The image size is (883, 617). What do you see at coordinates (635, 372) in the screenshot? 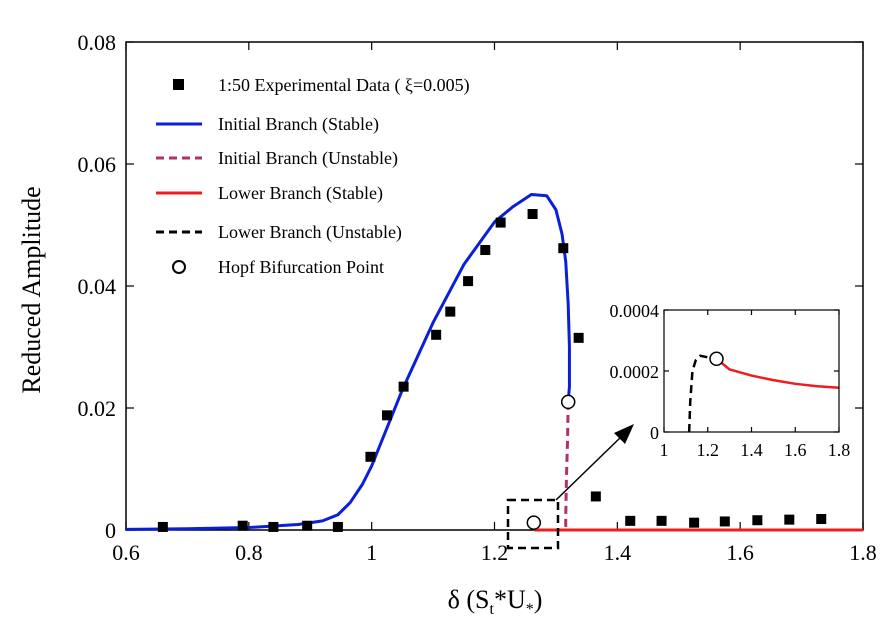
I see `inset-y-tick-label: 0.0002` at bounding box center [635, 372].